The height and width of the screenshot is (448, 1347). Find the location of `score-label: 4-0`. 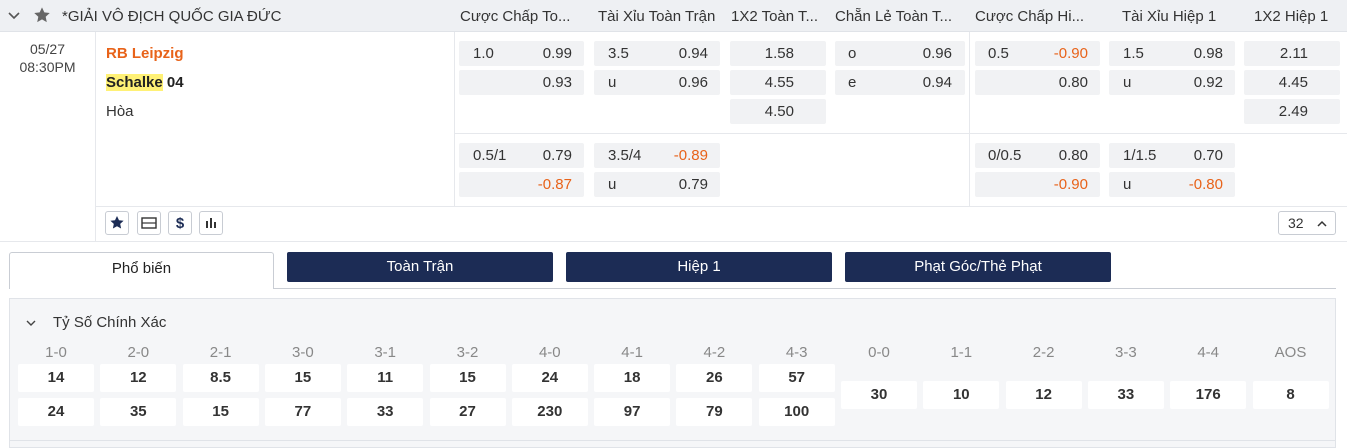

score-label: 4-0 is located at coordinates (549, 352).